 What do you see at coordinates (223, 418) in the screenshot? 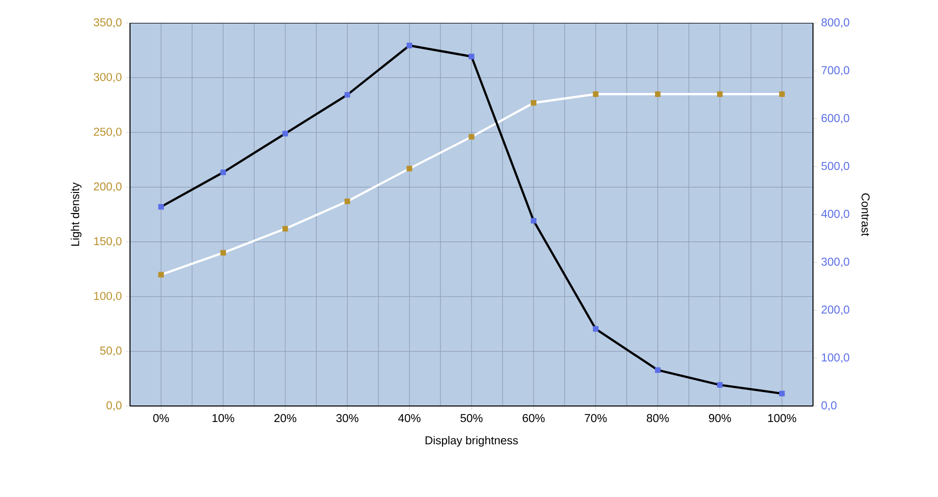
I see `x-tick-label: 10%` at bounding box center [223, 418].